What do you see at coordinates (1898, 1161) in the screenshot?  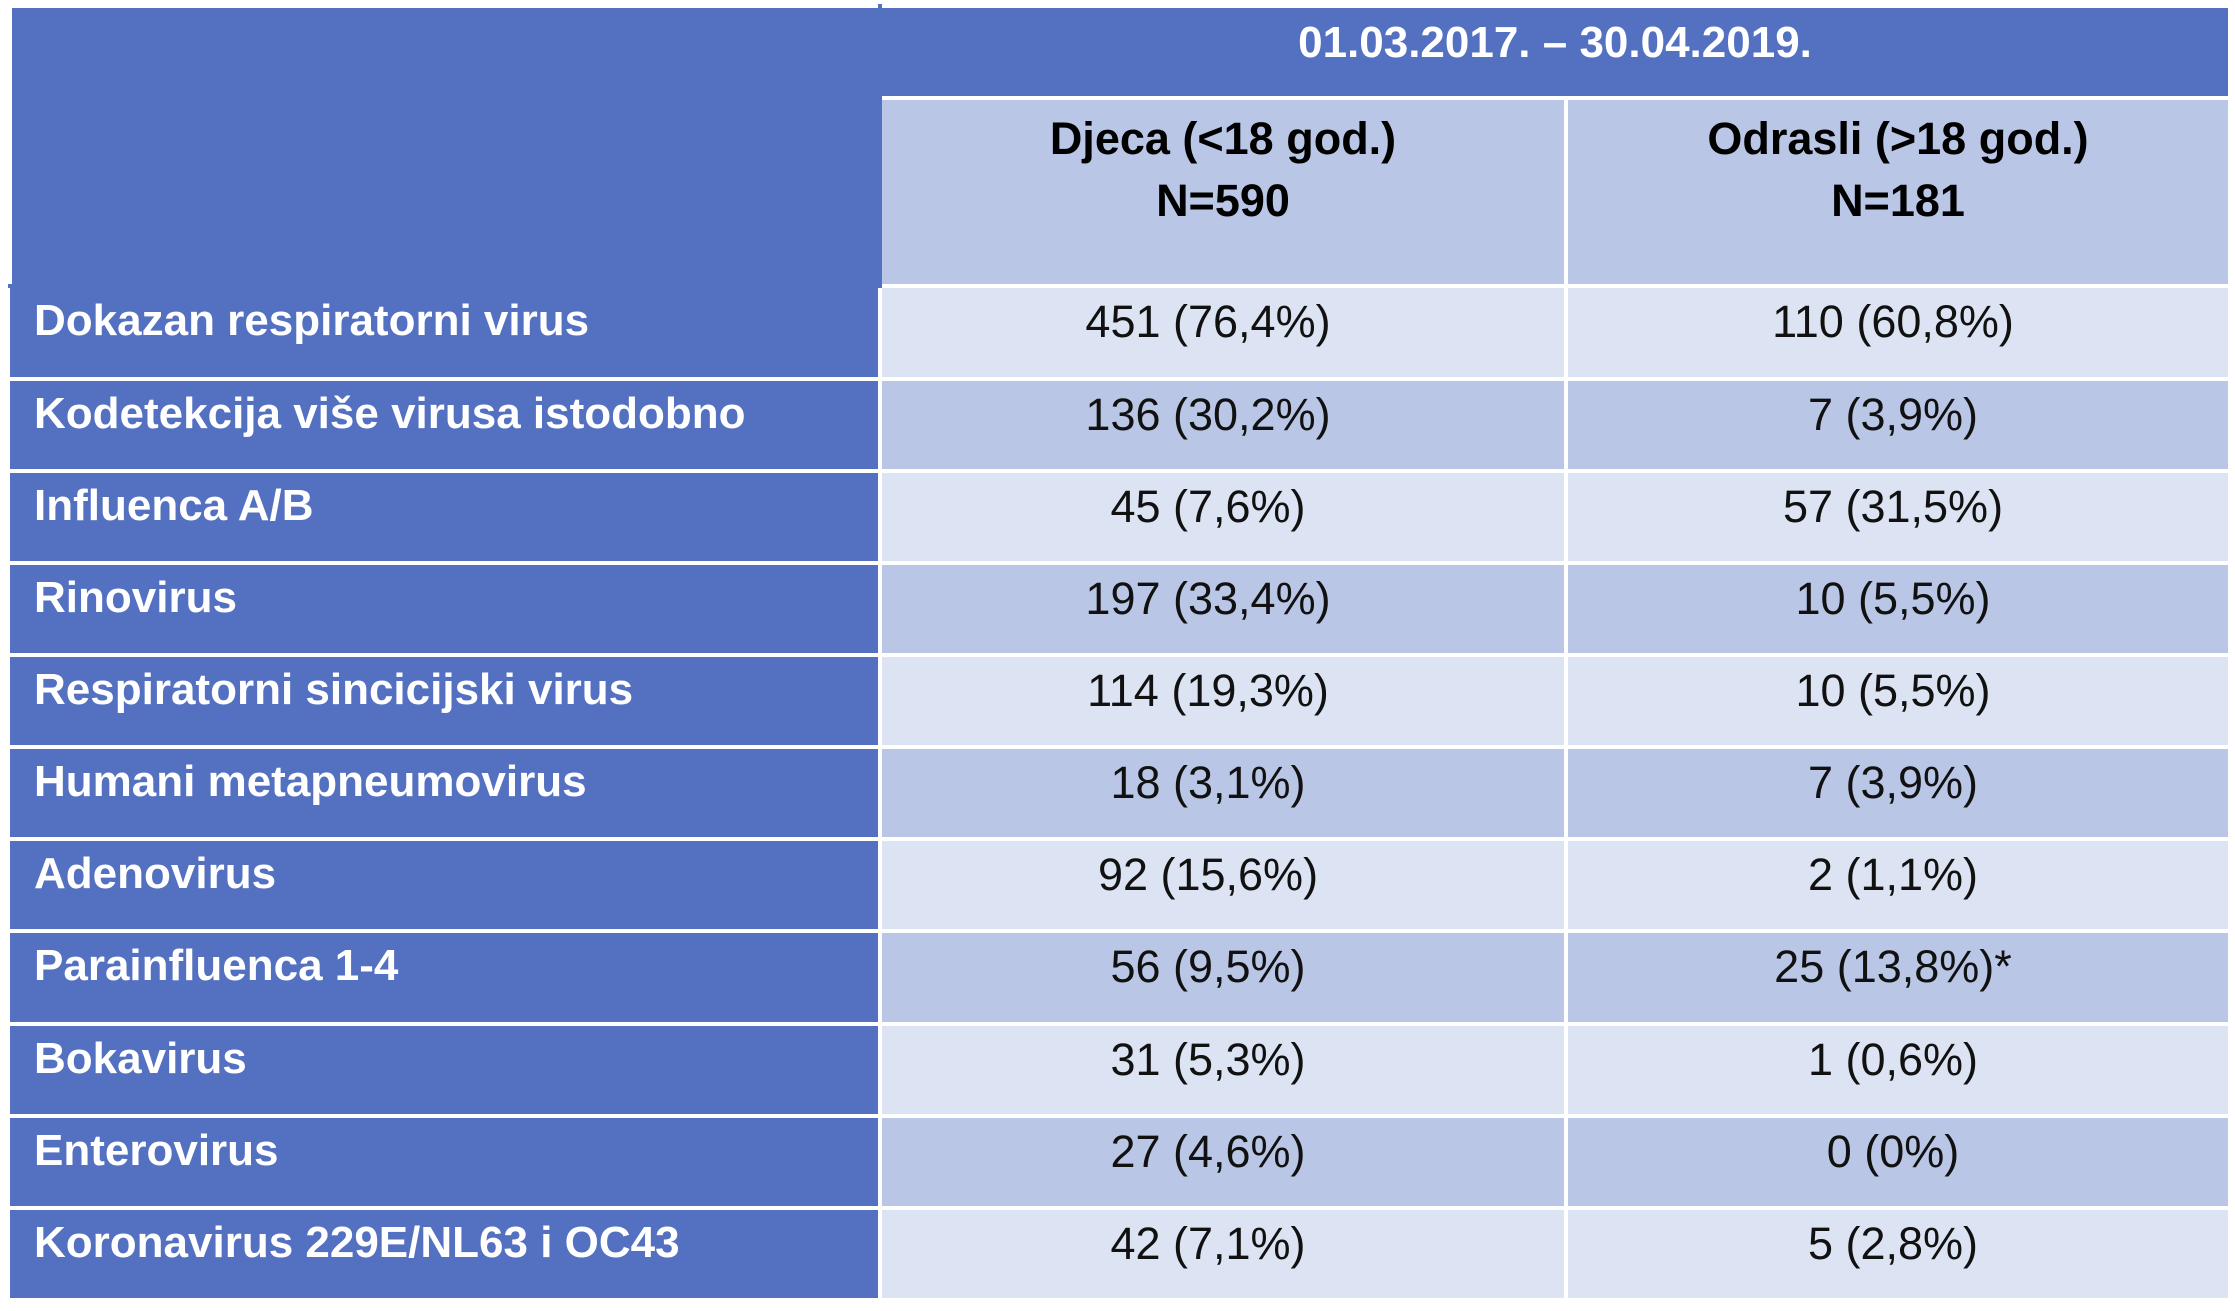 I see `cell-adults: 0 (0%)` at bounding box center [1898, 1161].